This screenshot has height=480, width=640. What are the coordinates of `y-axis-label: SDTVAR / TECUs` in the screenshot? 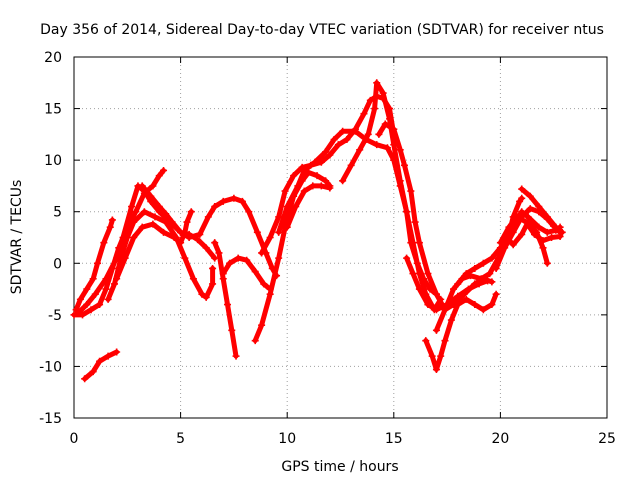 It's located at (17, 237).